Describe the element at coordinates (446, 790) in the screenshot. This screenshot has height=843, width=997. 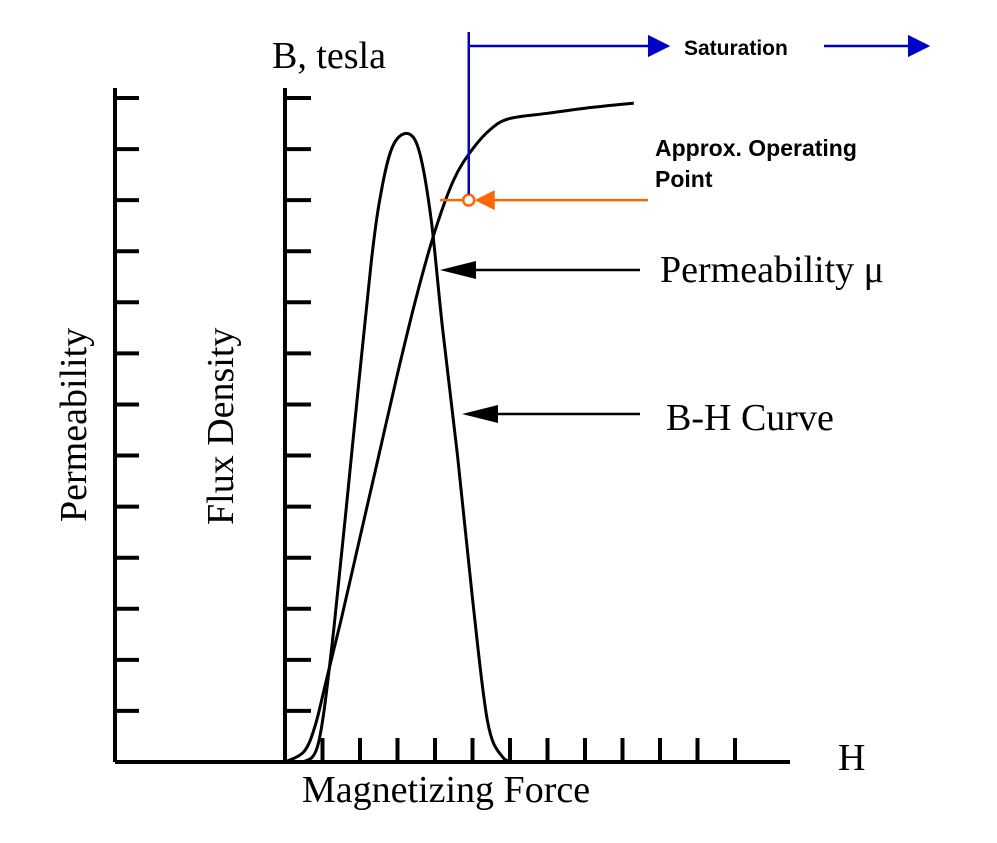
I see `x-axis-label: Magnetizing Force` at that location.